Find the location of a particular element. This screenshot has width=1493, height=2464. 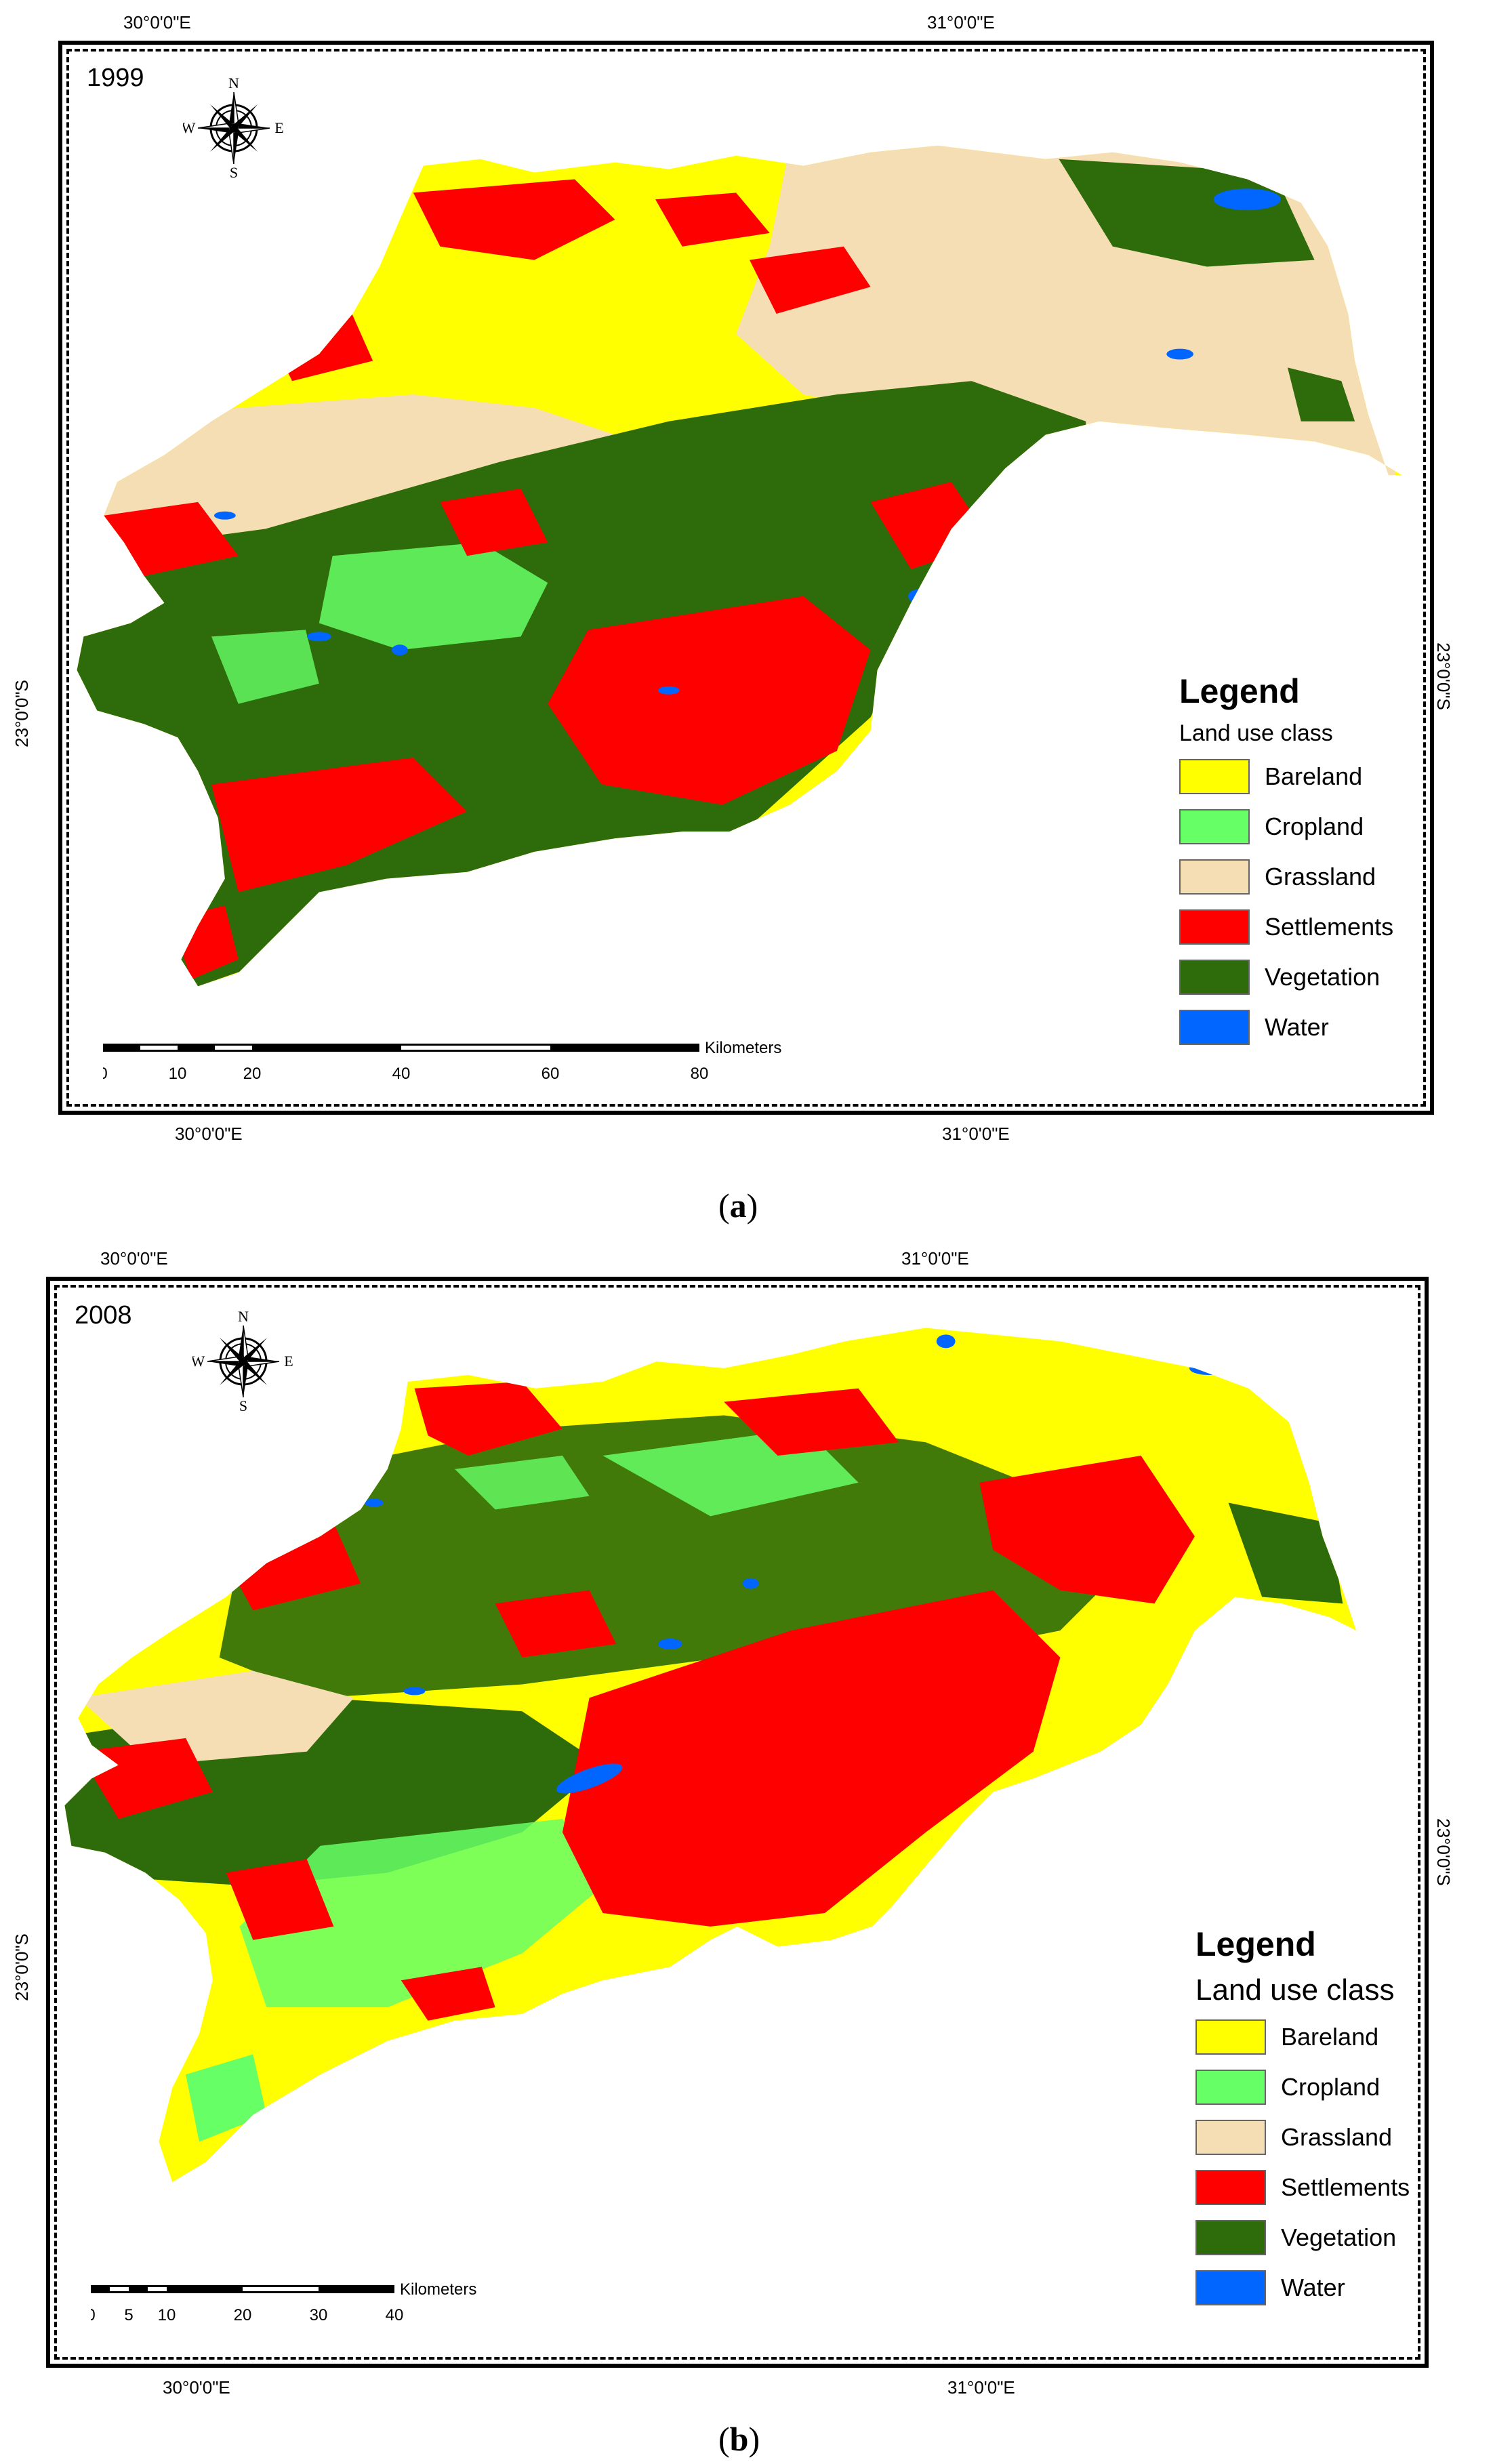

map-year-label: 2008 is located at coordinates (103, 1315).